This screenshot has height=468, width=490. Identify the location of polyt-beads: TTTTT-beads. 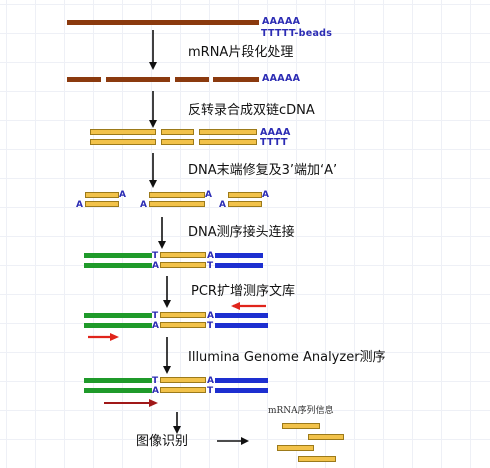
(297, 33).